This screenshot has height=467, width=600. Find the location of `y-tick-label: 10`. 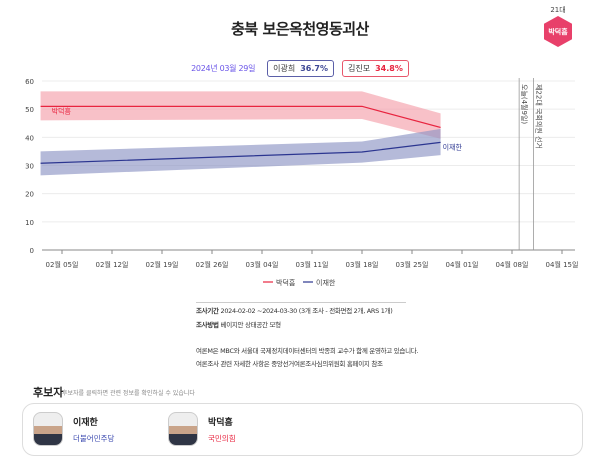

y-tick-label: 10 is located at coordinates (29, 223).